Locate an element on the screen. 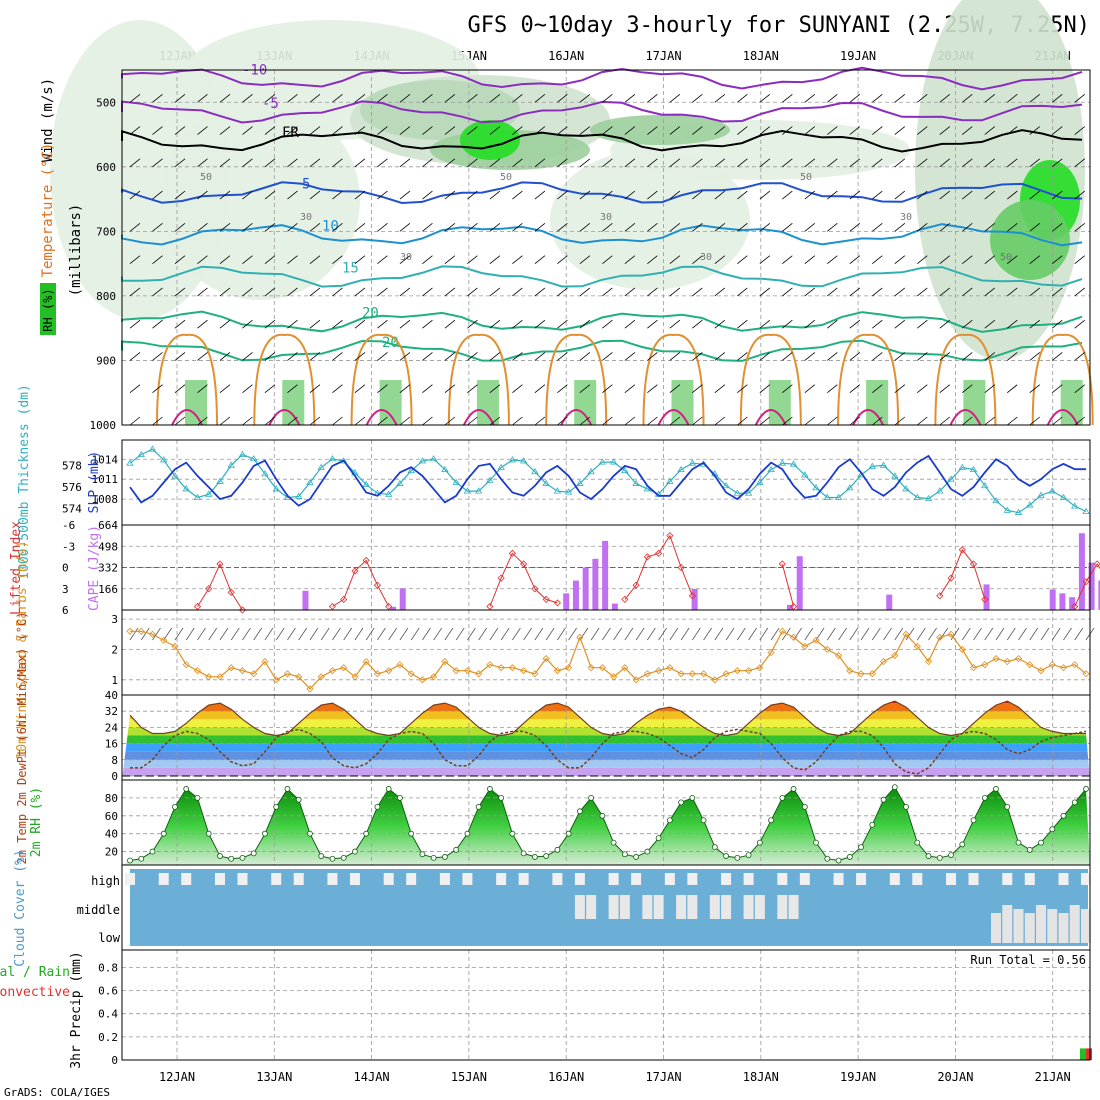 This screenshot has width=1100, height=1100. tick-label: 3 is located at coordinates (114, 619).